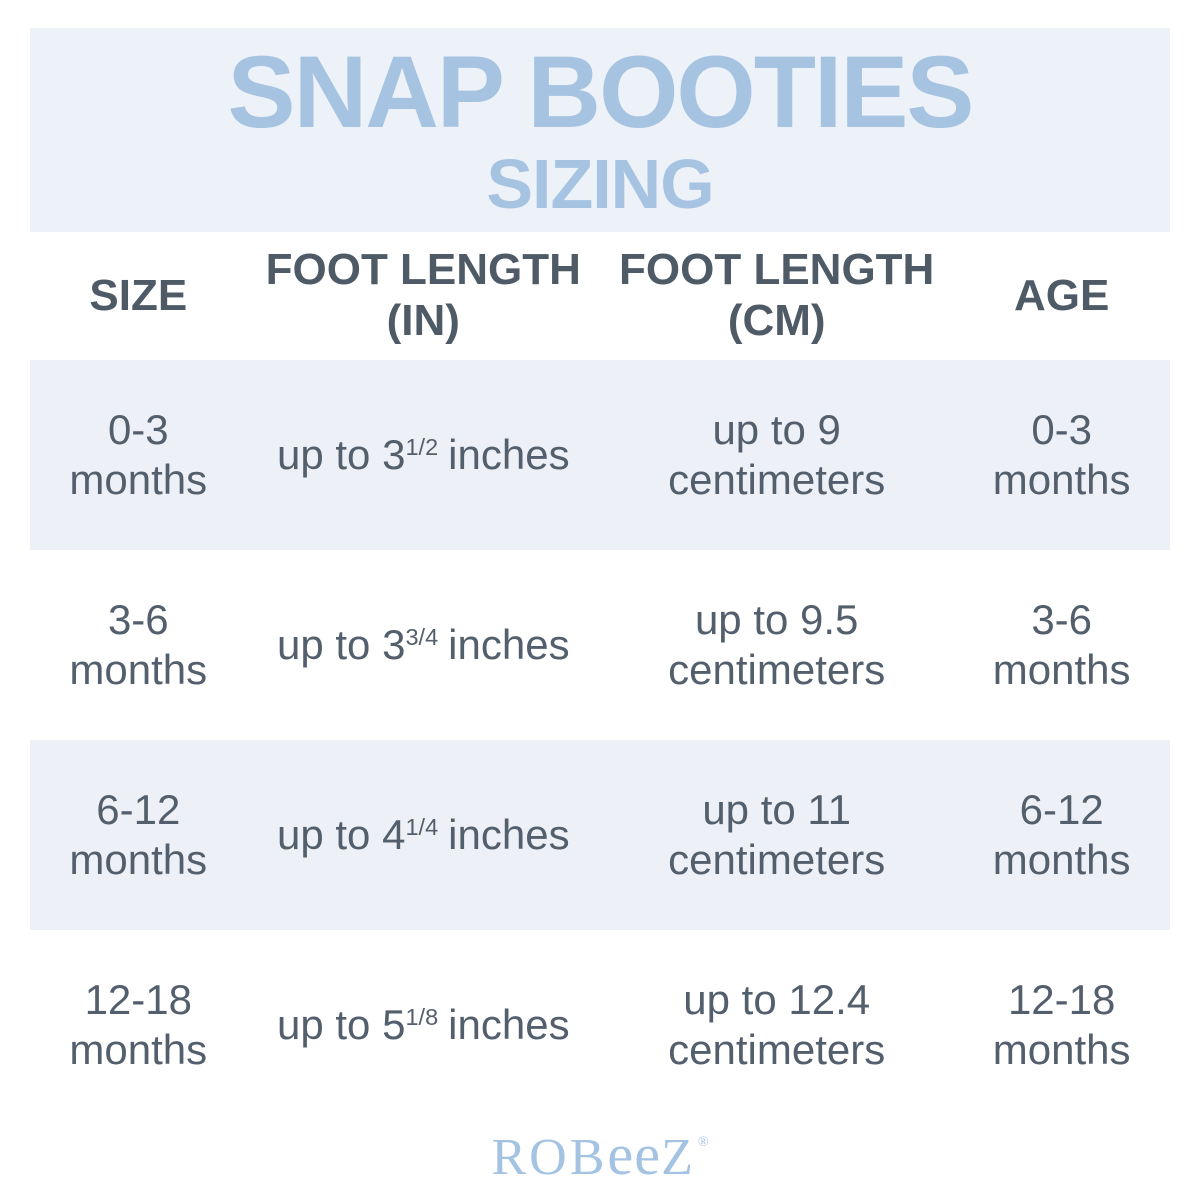 The height and width of the screenshot is (1200, 1200). I want to click on column-header-sublabel: (IN), so click(423, 320).